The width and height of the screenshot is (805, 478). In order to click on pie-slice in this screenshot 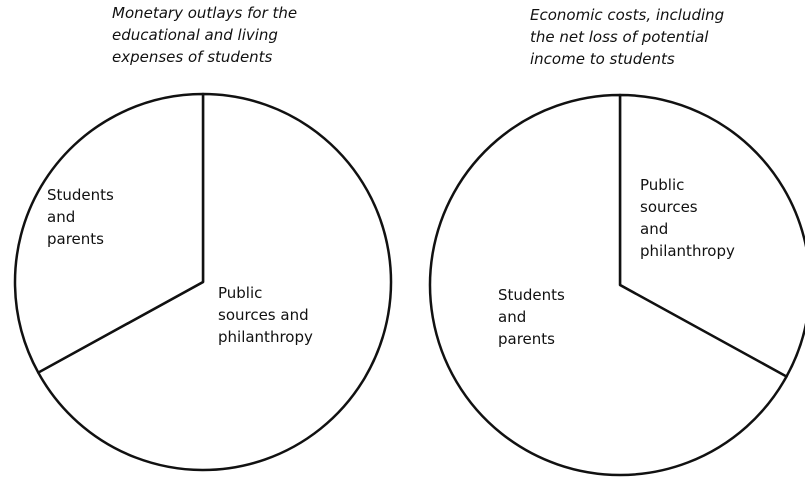, I will do `click(109, 233)`.